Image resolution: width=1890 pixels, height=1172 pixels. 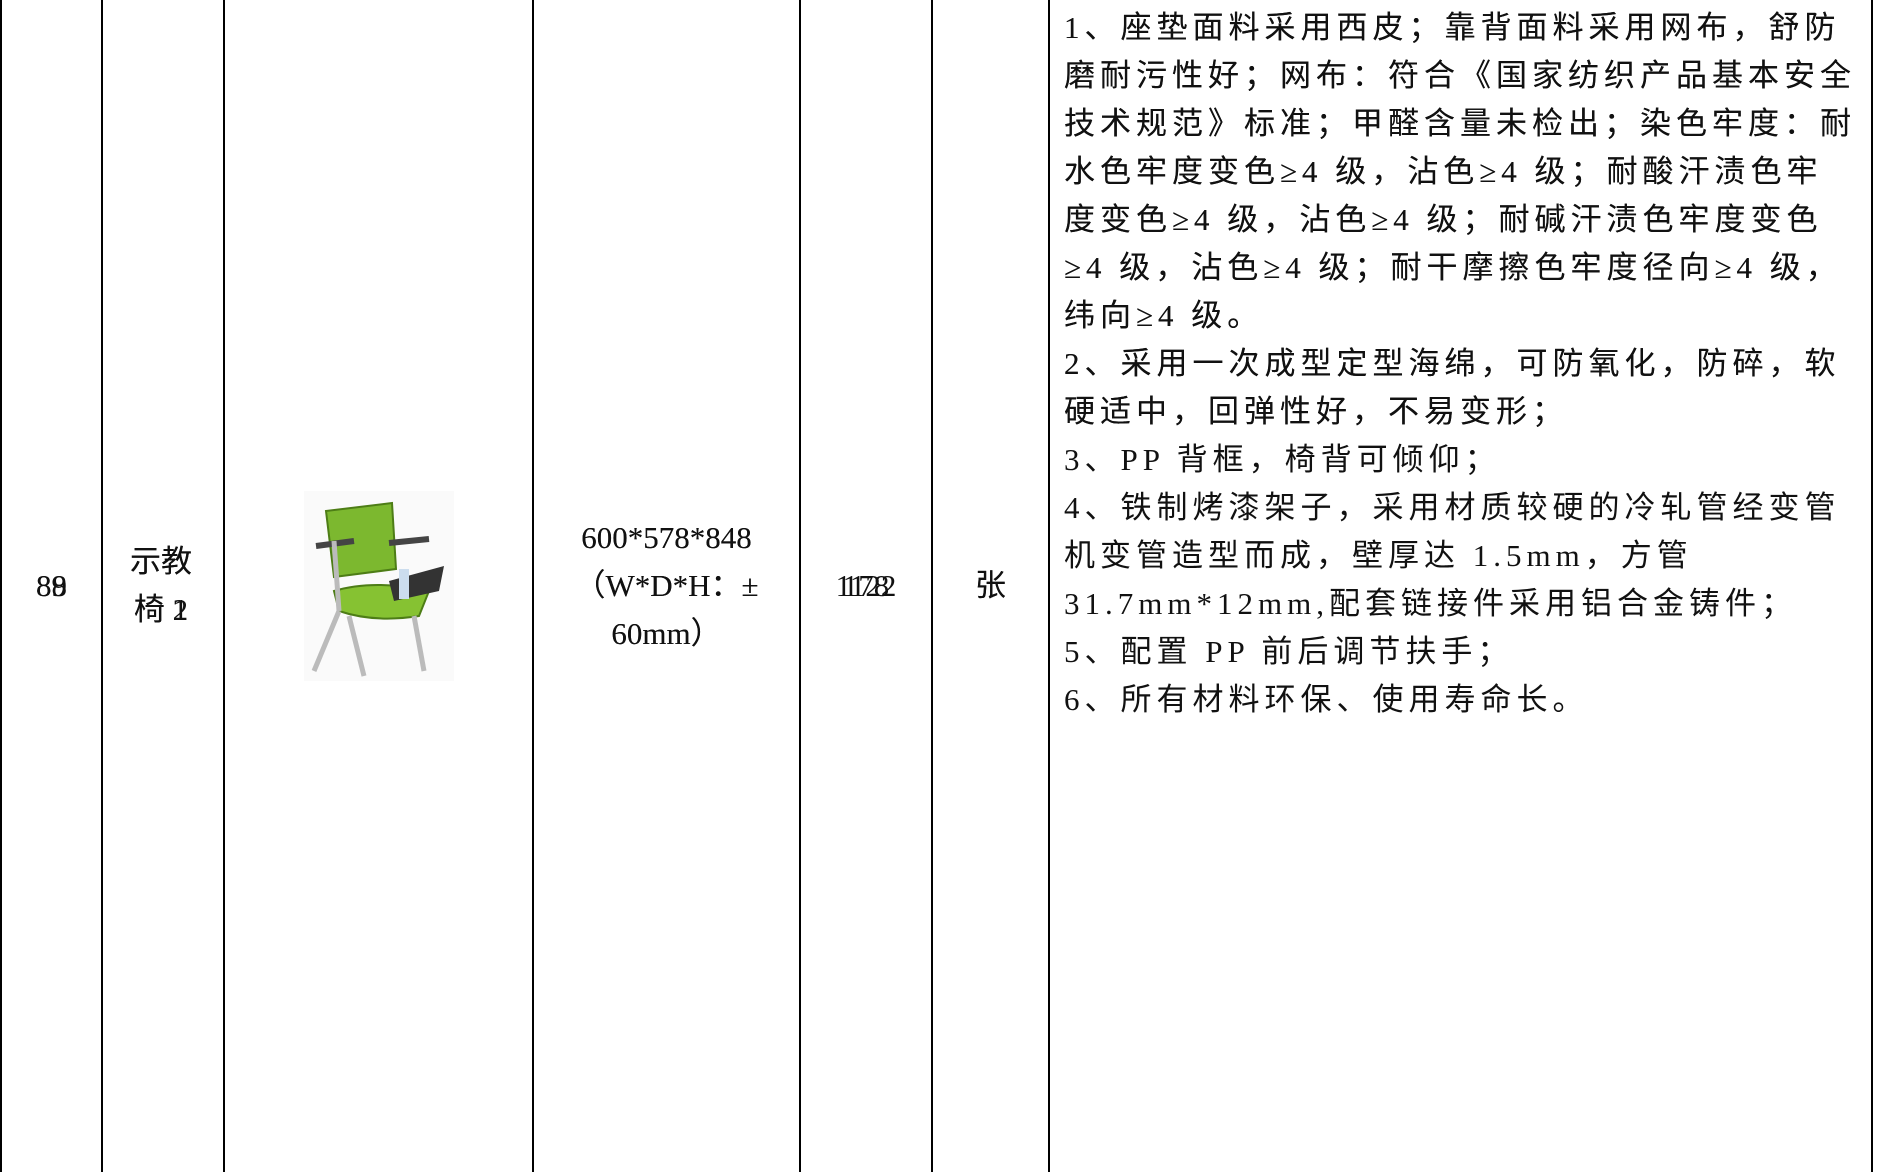 I want to click on description-line: 技术规范》标准；甲醛含量未检出；染色牢度：耐, so click(x=1460, y=123).